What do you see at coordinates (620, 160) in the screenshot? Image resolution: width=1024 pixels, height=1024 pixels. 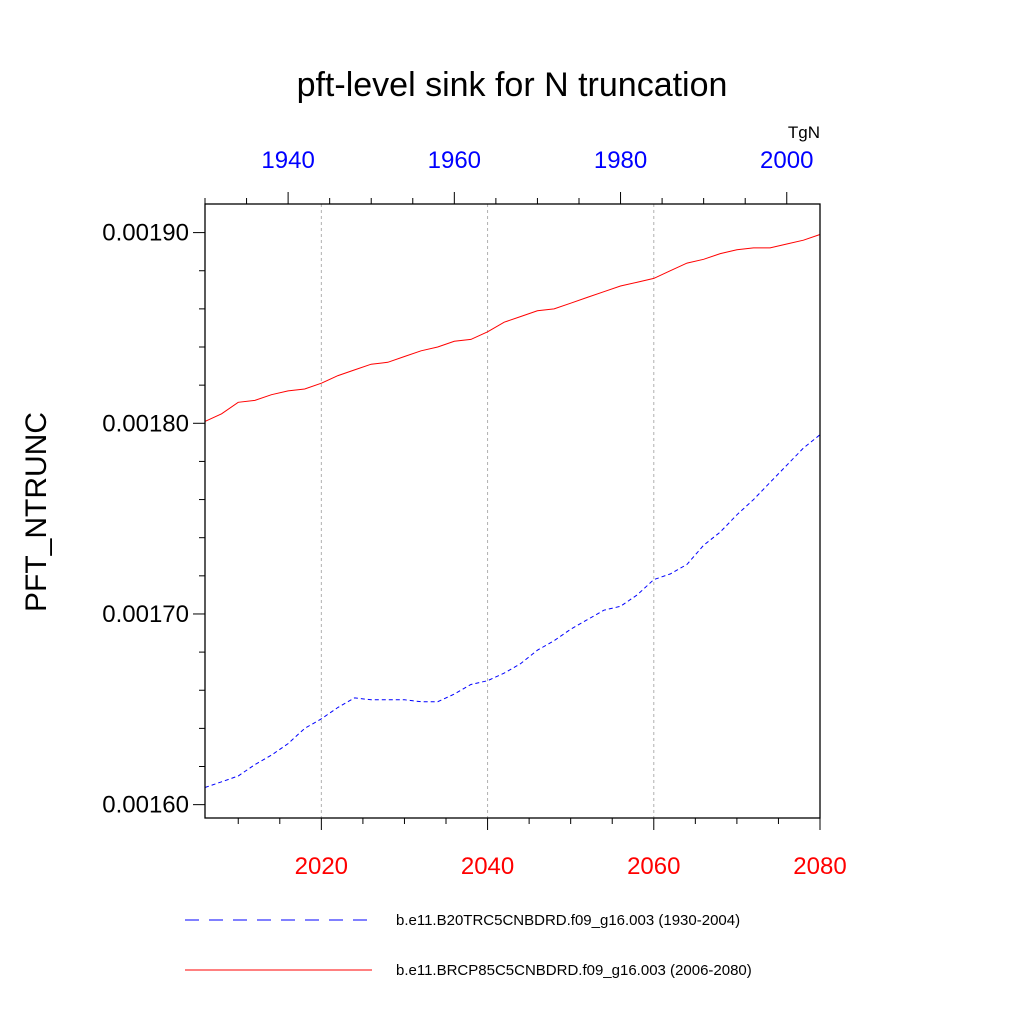 I see `x-top-tick-label: 1980` at bounding box center [620, 160].